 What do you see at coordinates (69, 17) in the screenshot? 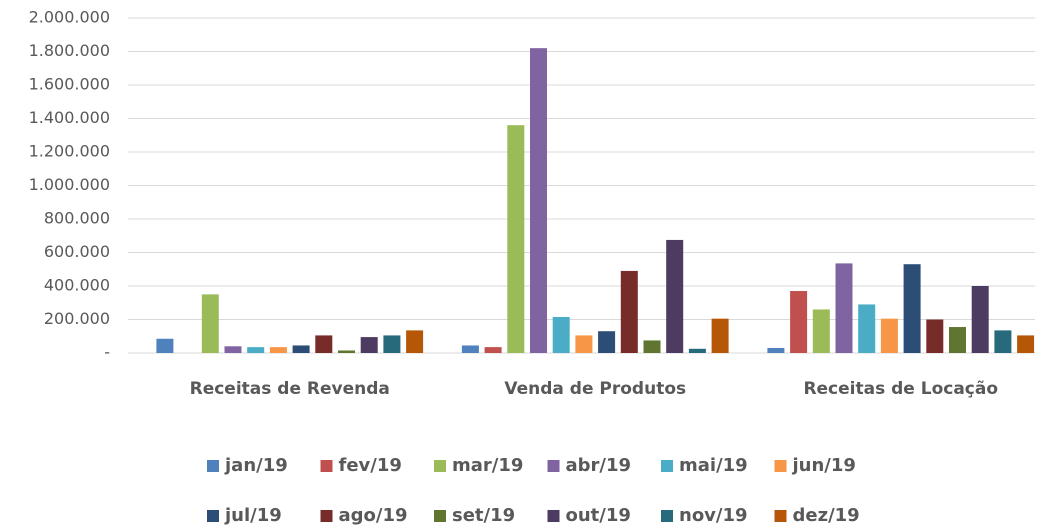
I see `y-tick-label: 2.000.000` at bounding box center [69, 17].